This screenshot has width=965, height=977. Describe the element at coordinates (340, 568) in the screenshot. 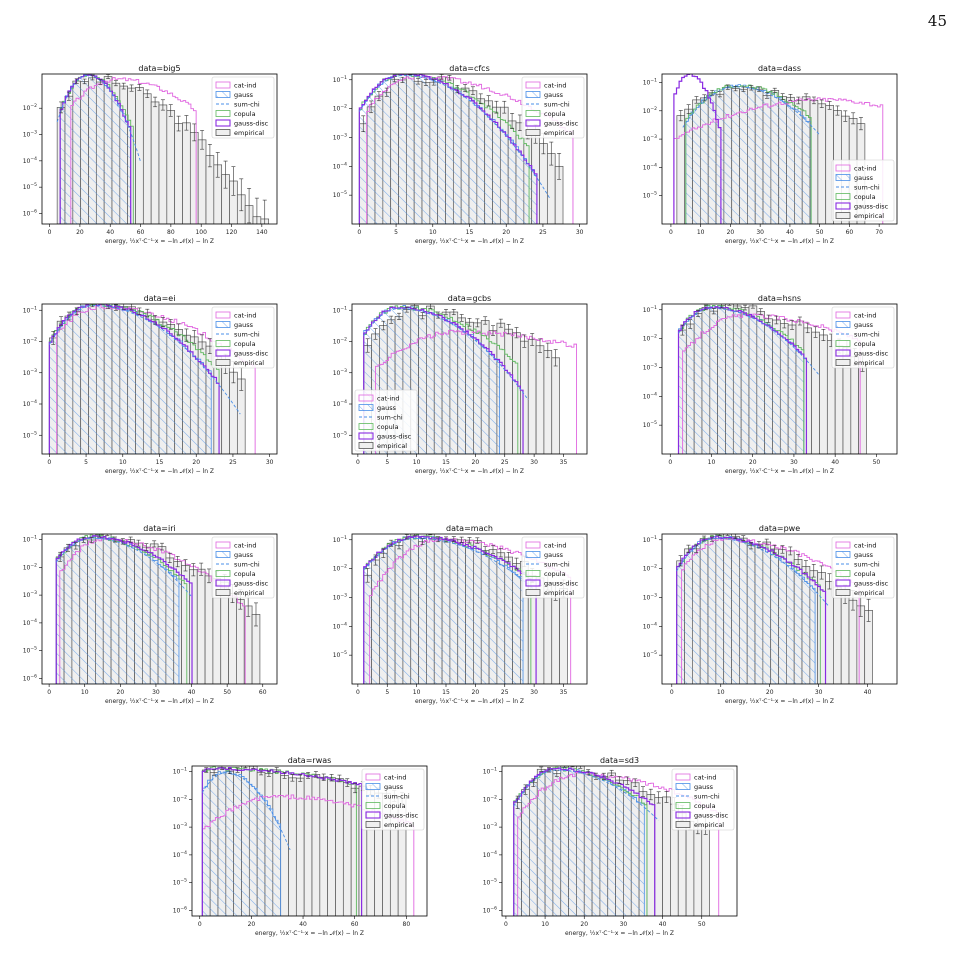

I see `y-tick-label: 10⁻²` at that location.